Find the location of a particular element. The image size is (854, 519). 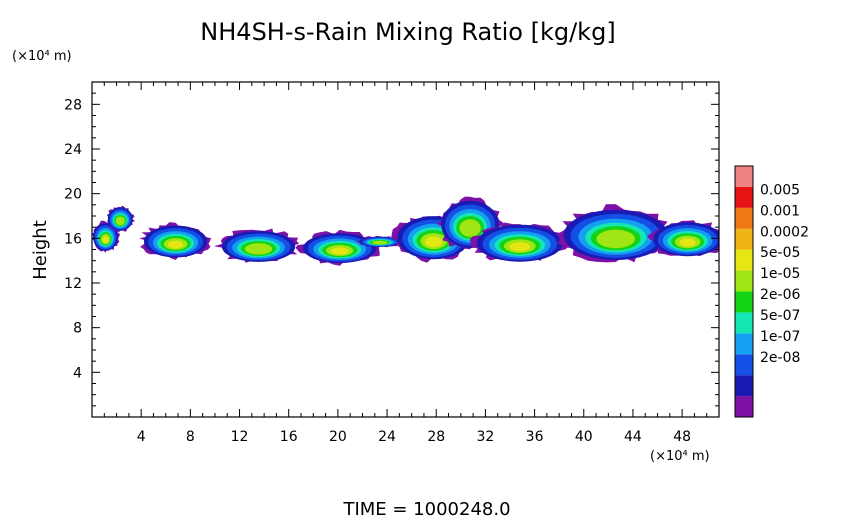

x-tick-label: 40 is located at coordinates (584, 437).